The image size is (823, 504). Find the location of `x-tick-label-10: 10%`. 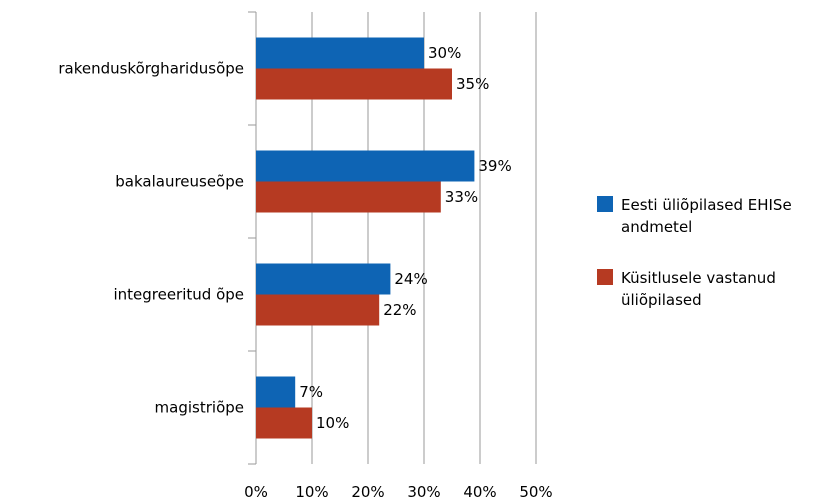

x-tick-label-10: 10% is located at coordinates (311, 492).